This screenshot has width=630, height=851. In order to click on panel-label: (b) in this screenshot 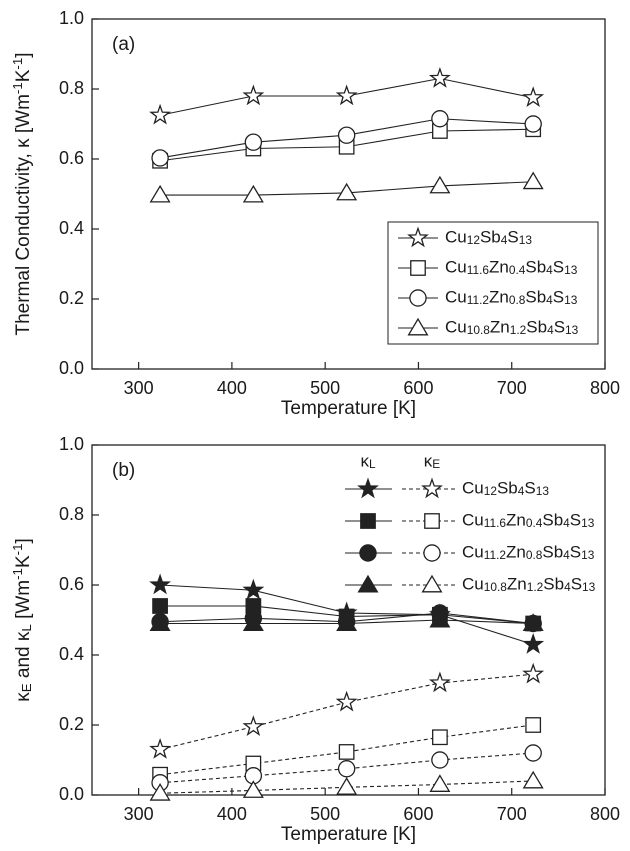, I will do `click(123, 470)`.